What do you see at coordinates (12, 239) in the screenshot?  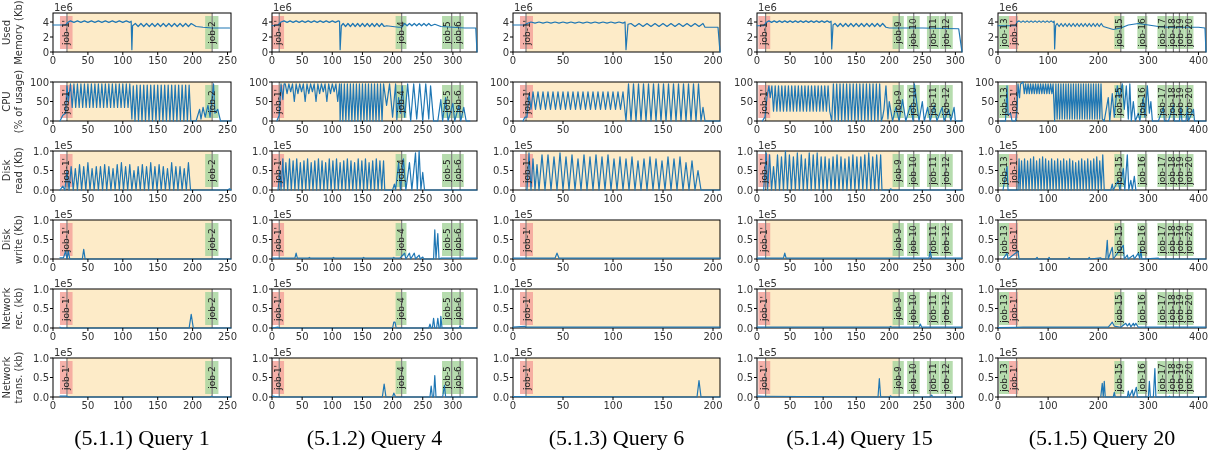 I see `y-axis-title: Disk write (Kb)` at bounding box center [12, 239].